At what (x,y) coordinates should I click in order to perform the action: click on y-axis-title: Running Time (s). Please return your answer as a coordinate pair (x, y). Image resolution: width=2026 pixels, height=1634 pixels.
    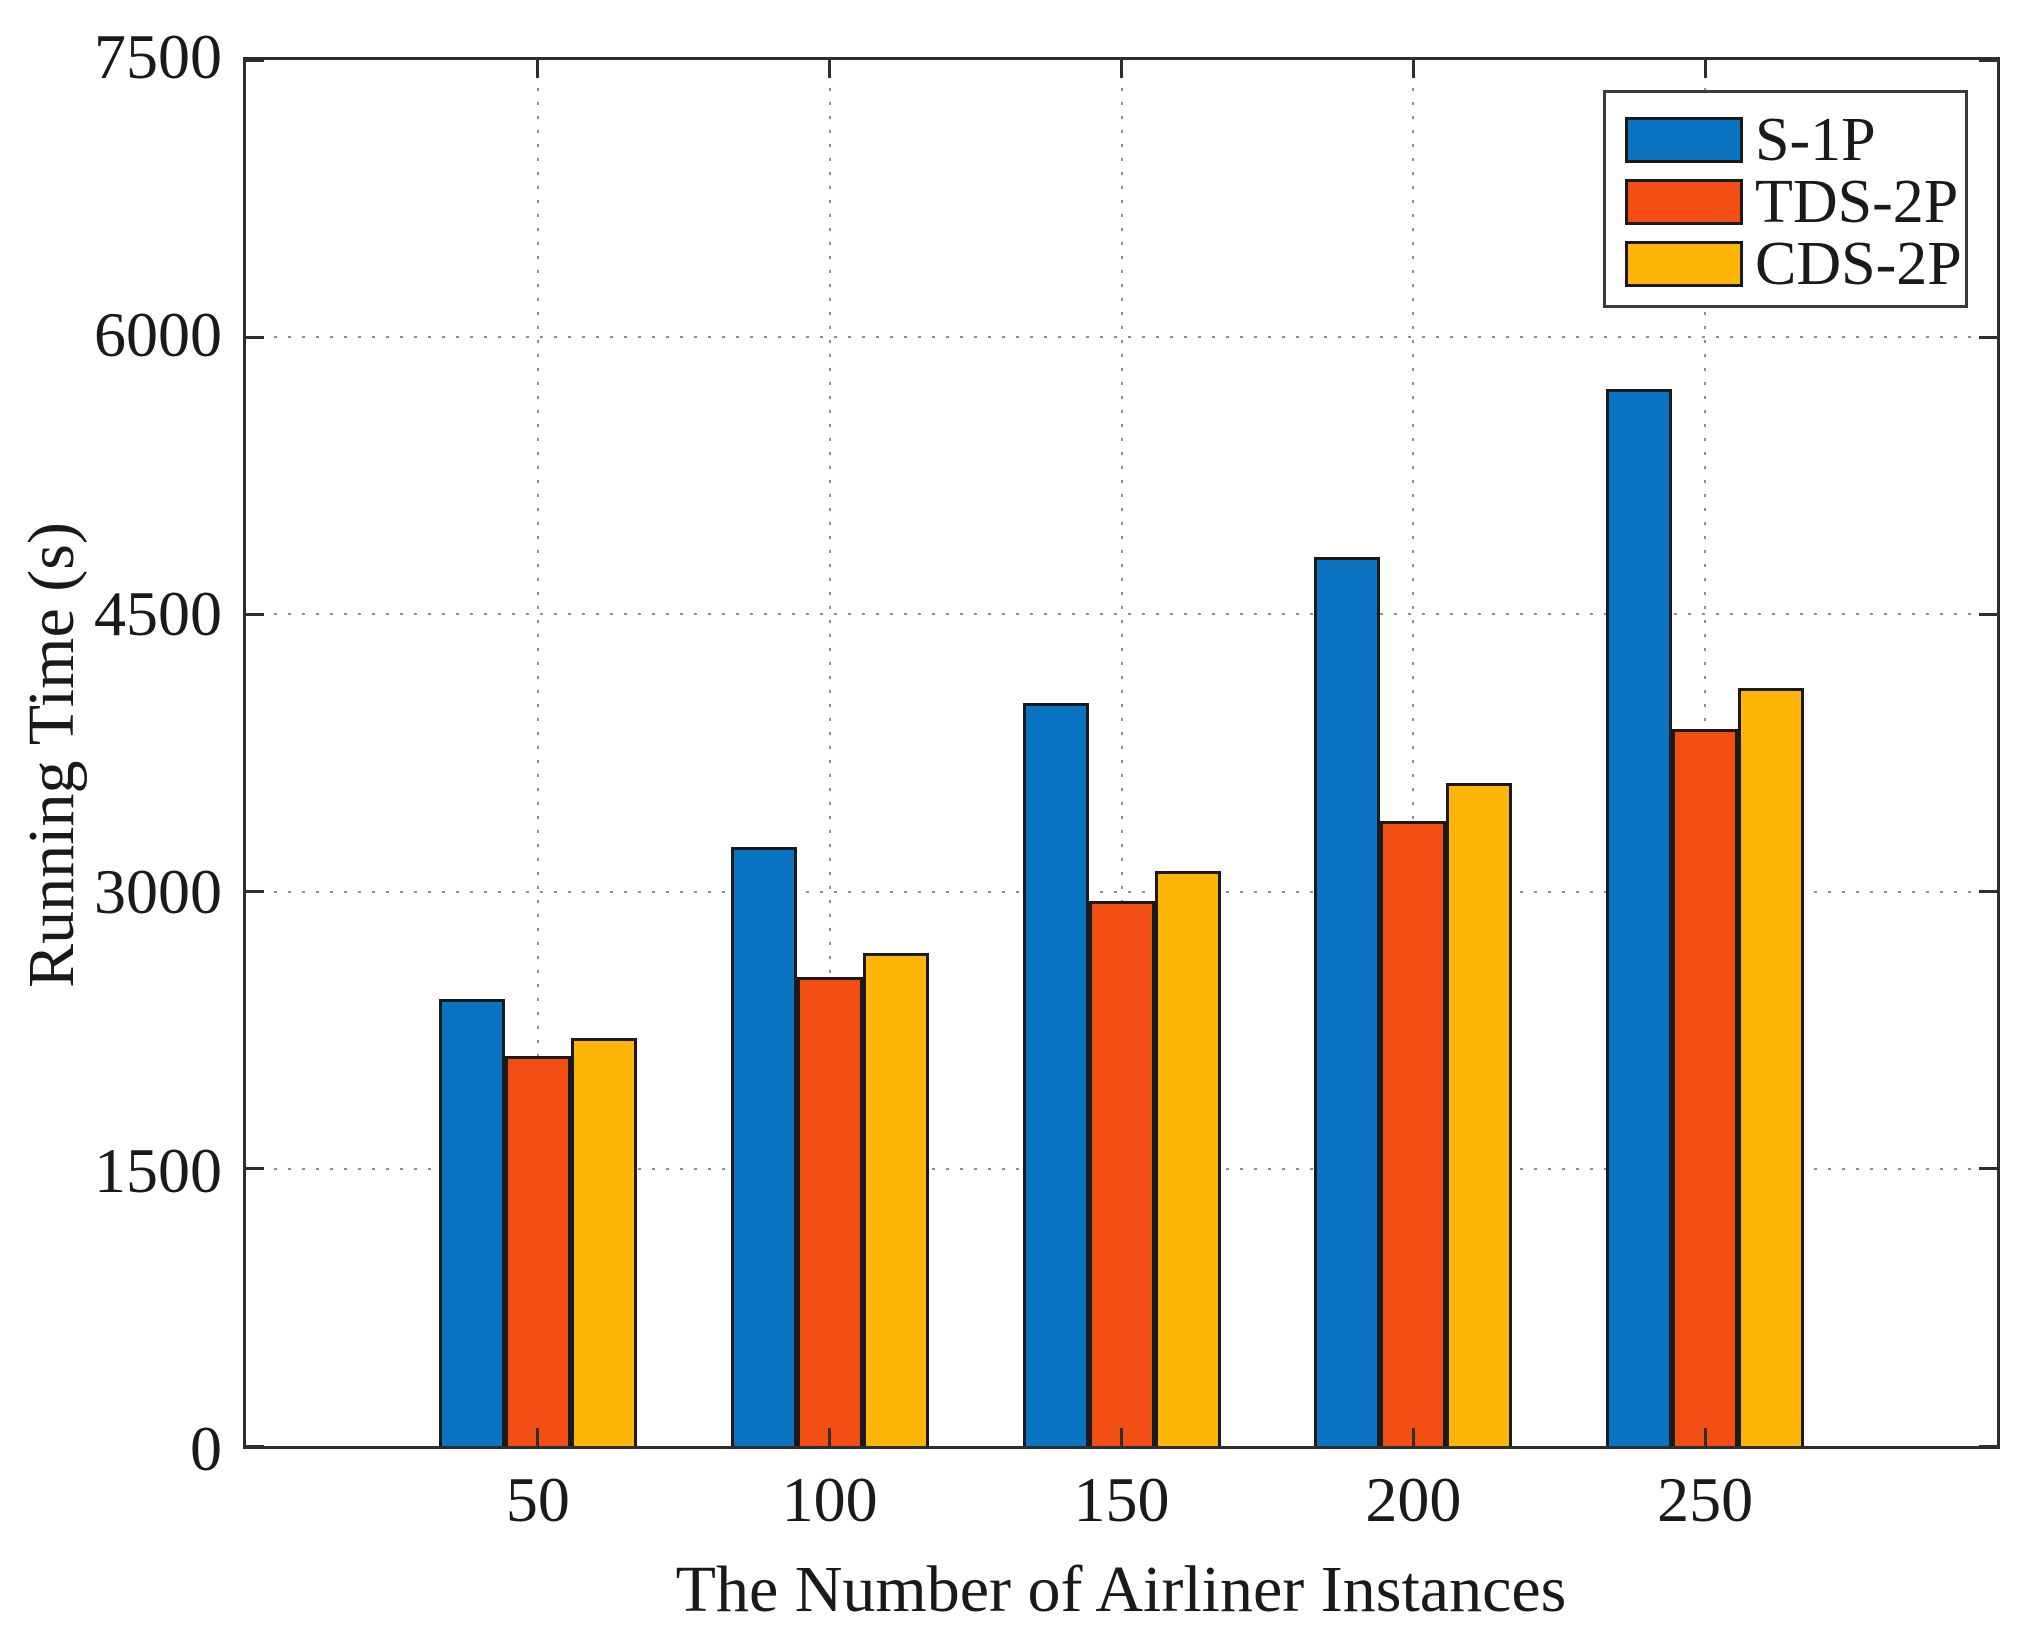
    Looking at the image, I should click on (51, 755).